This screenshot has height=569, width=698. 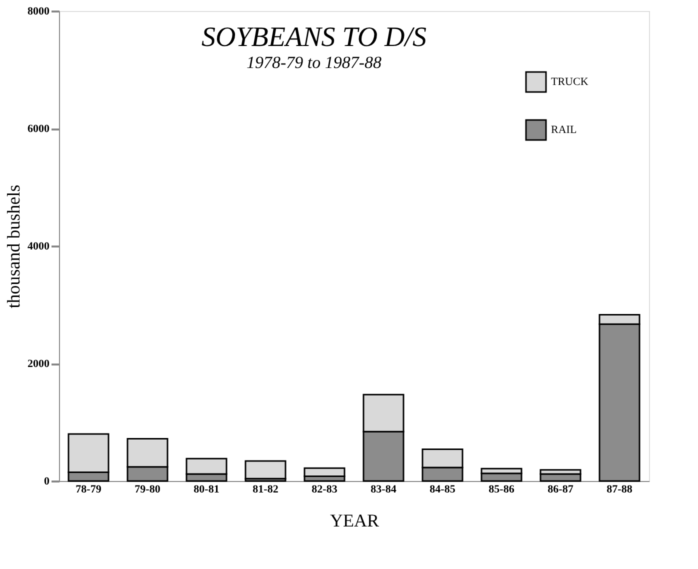 I want to click on y-tick-label: 8000, so click(x=39, y=12).